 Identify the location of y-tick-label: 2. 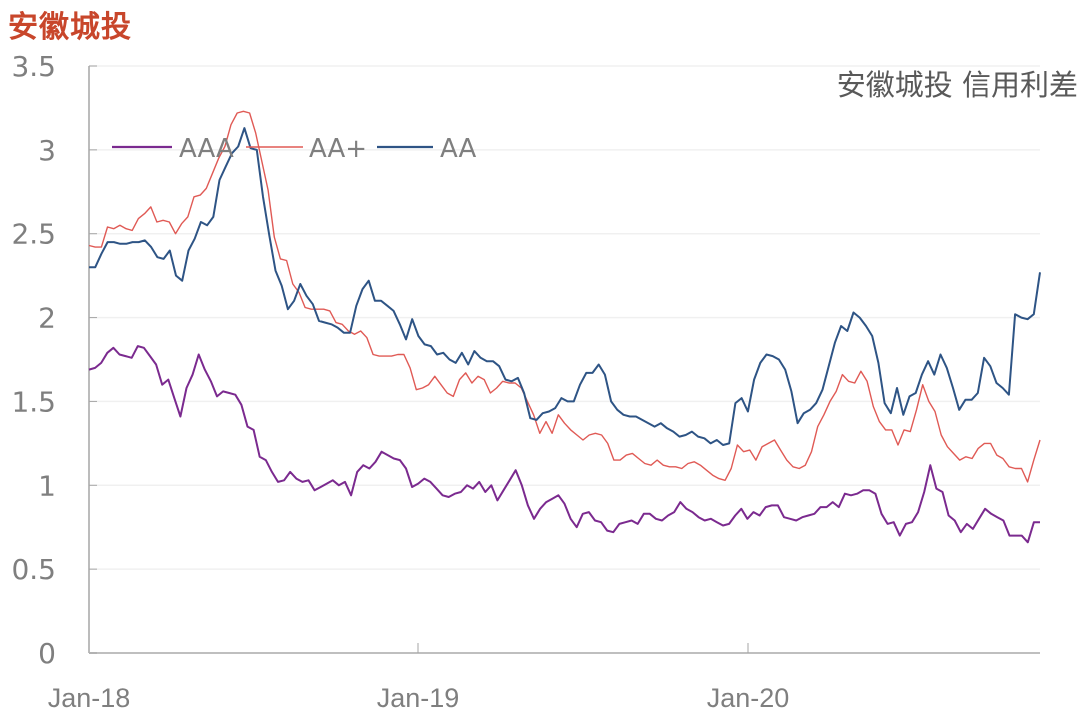
(47, 318).